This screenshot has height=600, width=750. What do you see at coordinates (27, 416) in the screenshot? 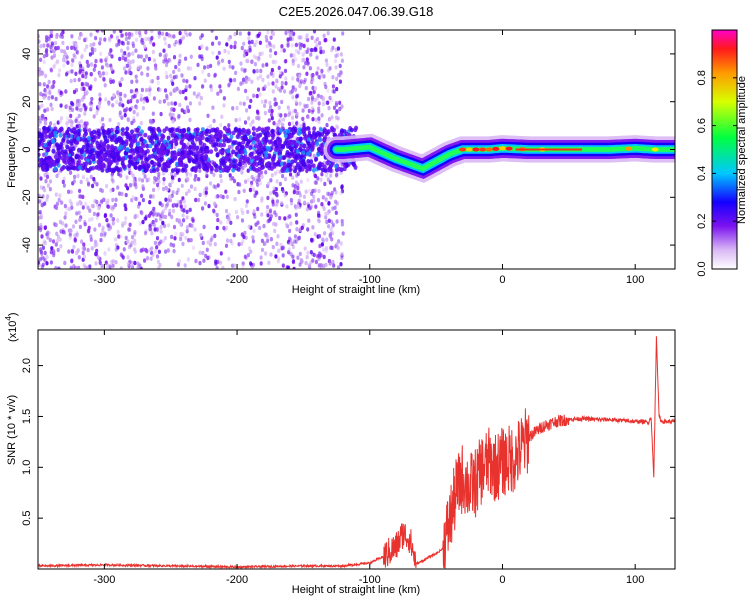
I see `snr-y-tick-label: 1.5` at bounding box center [27, 416].